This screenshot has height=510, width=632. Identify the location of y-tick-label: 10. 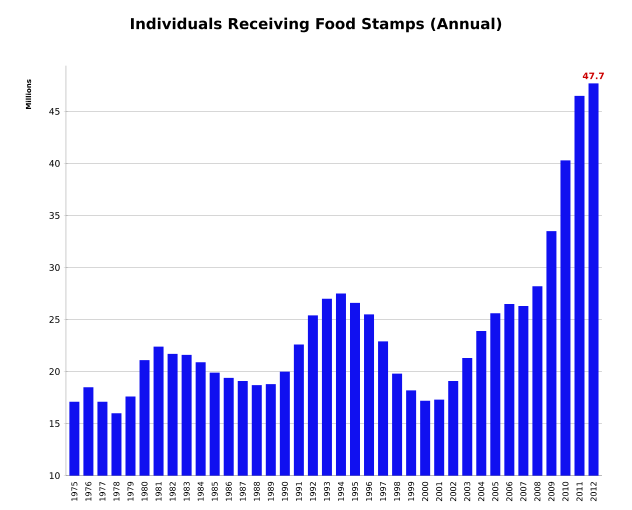
(55, 476).